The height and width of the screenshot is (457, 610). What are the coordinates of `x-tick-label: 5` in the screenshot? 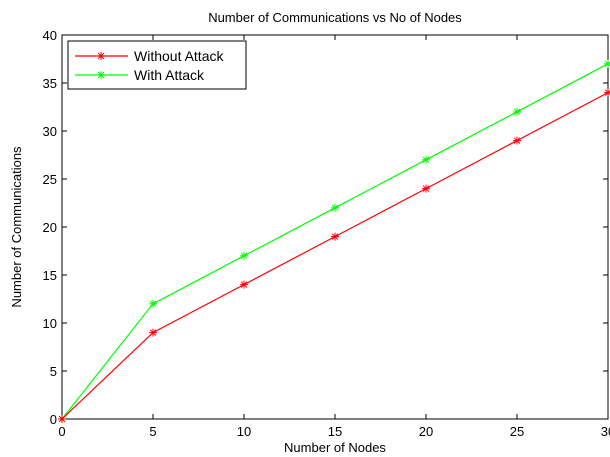 It's located at (152, 431).